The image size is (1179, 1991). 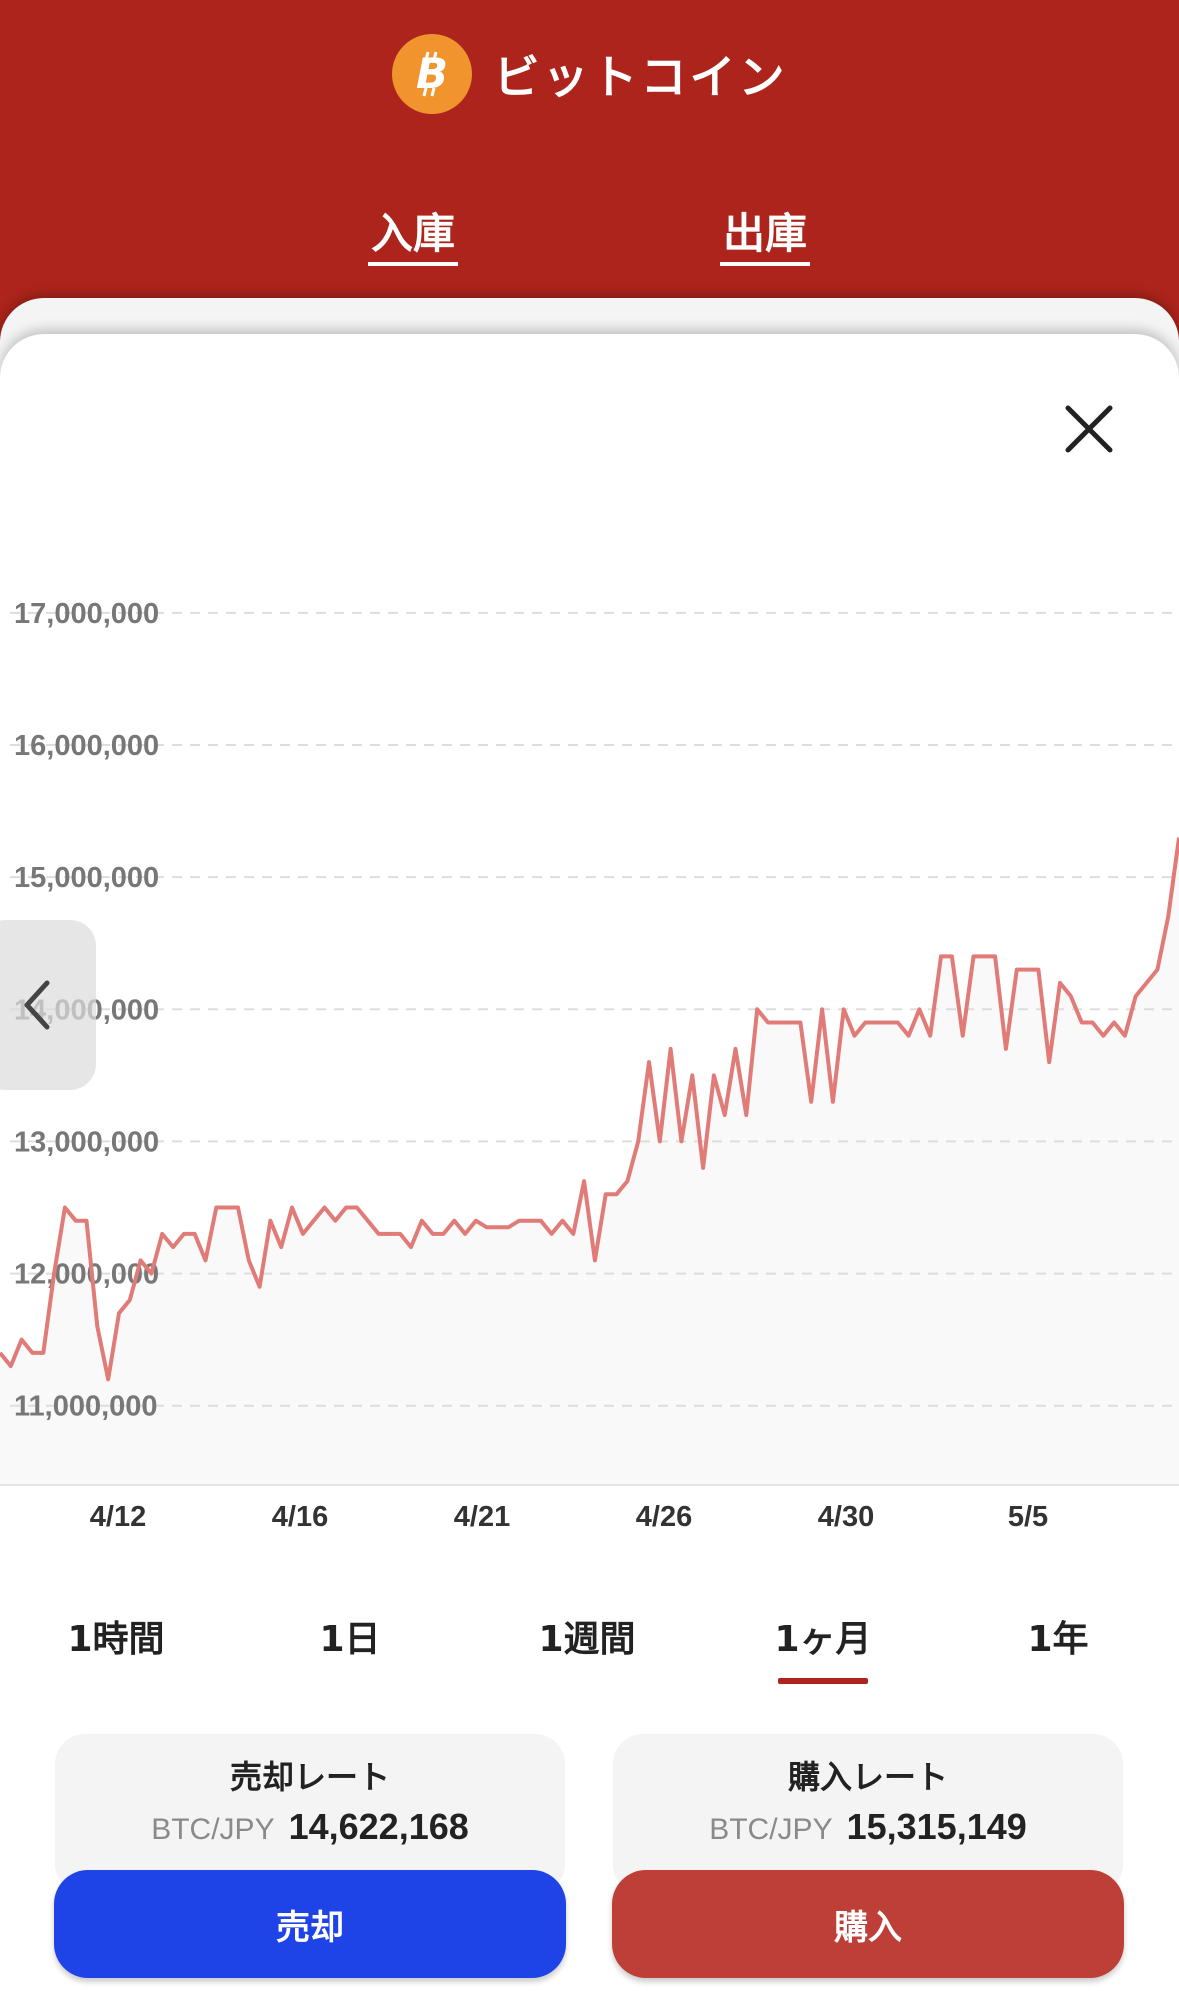 What do you see at coordinates (350, 1639) in the screenshot?
I see `period-1-day: 1日` at bounding box center [350, 1639].